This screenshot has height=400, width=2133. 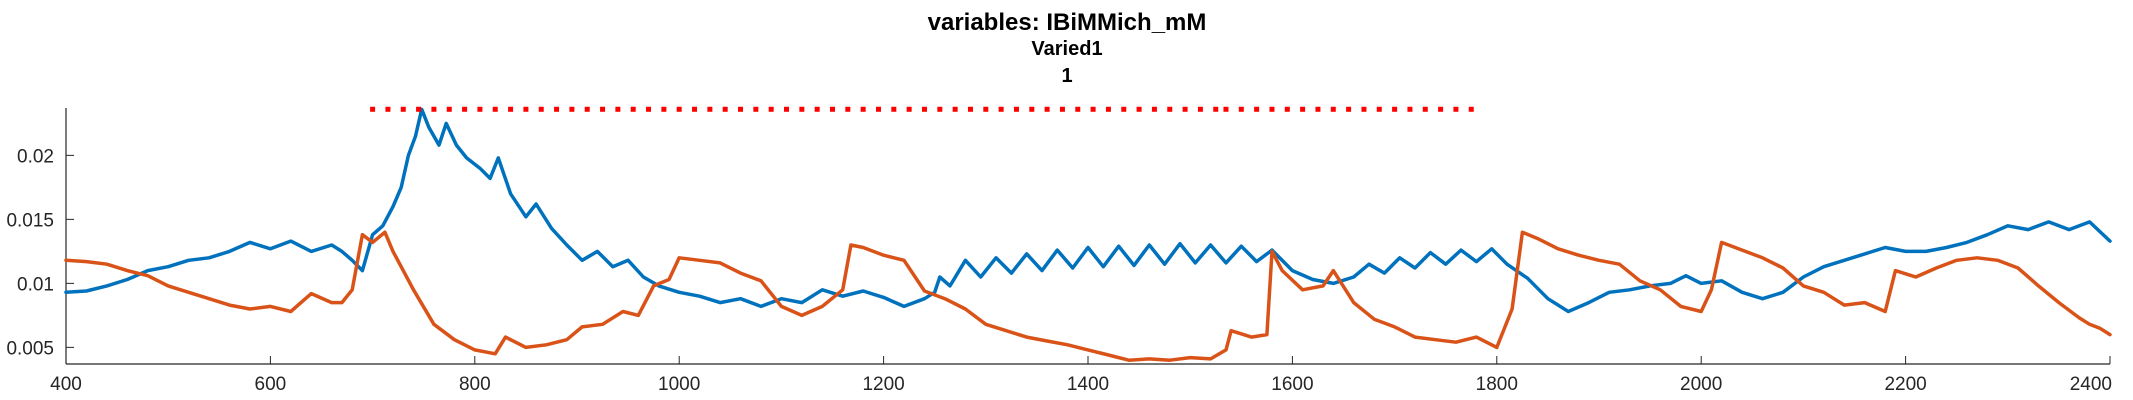 What do you see at coordinates (2091, 384) in the screenshot?
I see `x-tick-label: 2400` at bounding box center [2091, 384].